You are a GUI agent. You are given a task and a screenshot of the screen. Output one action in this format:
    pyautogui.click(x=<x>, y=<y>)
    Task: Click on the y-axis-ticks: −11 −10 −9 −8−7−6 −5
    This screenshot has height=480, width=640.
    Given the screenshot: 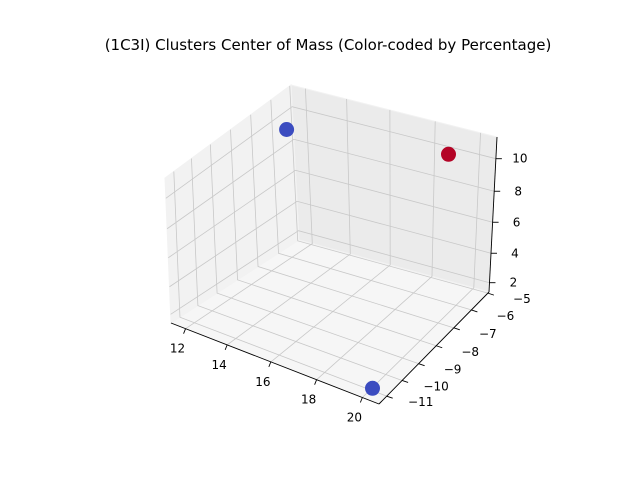 What is the action you would take?
    pyautogui.click(x=458, y=350)
    